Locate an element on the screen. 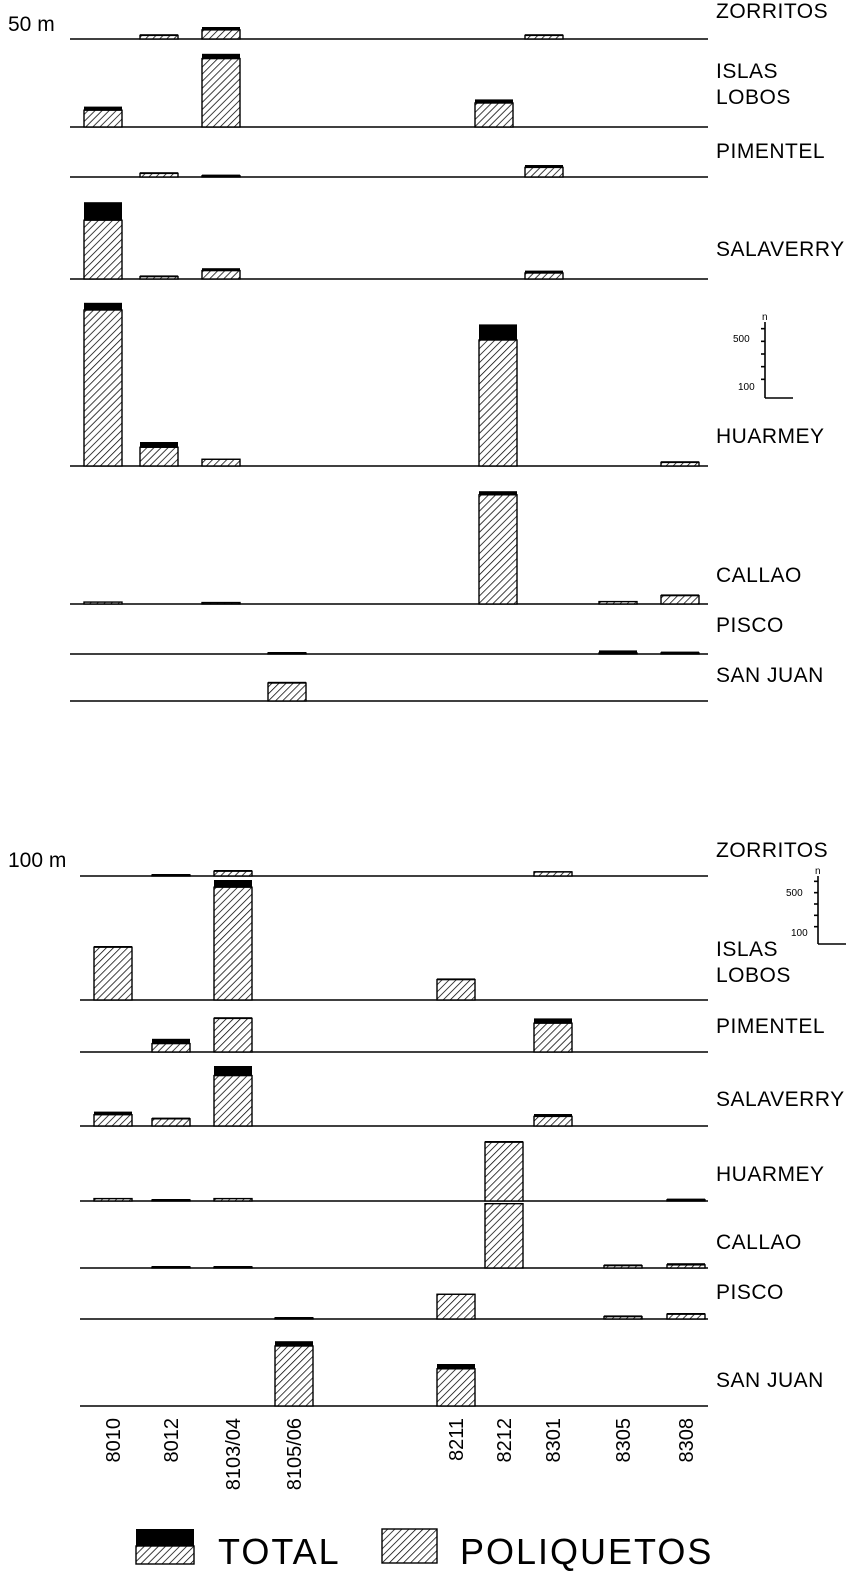 The image size is (866, 1582). station-pimentel-group: PIMENTEL is located at coordinates (452, 1034).